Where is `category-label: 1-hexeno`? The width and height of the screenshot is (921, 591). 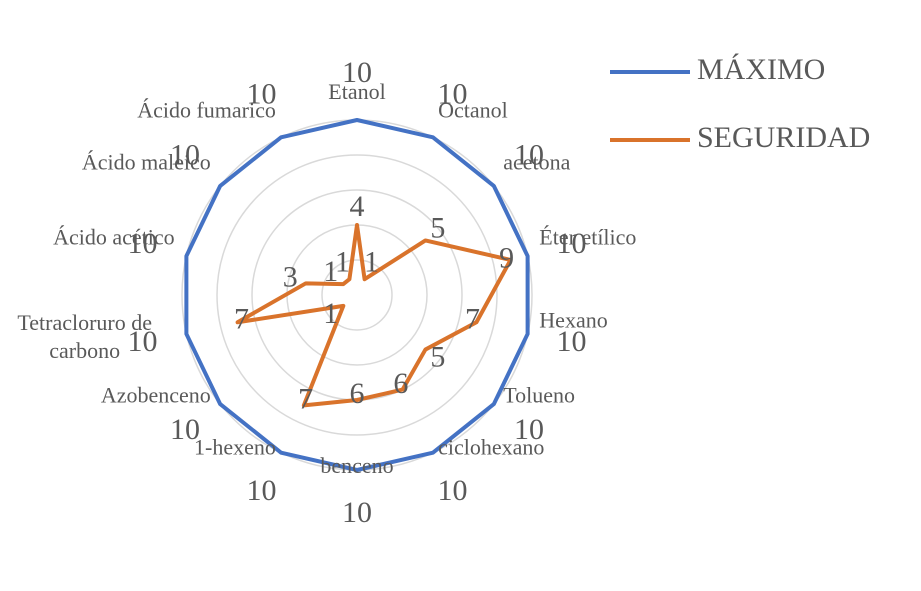 category-label: 1-hexeno is located at coordinates (235, 447).